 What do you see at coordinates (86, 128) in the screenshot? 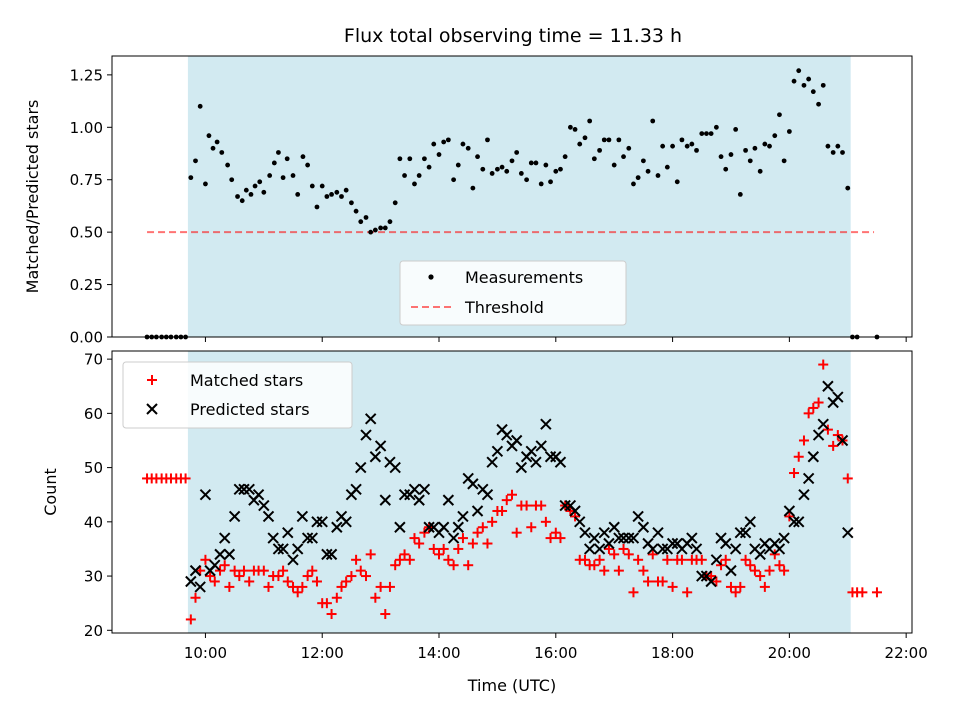
I see `y-tick-label: 1.00` at bounding box center [86, 128].